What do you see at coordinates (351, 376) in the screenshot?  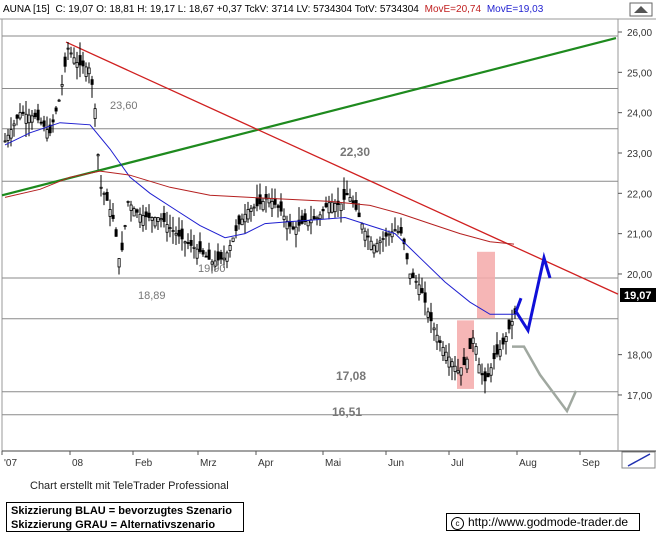 I see `level-label-1708: 17,08` at bounding box center [351, 376].